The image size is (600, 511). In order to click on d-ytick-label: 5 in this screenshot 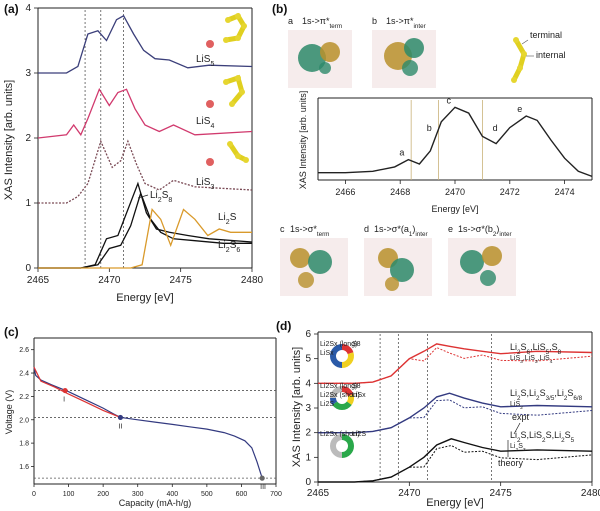, I will do `click(308, 359)`.